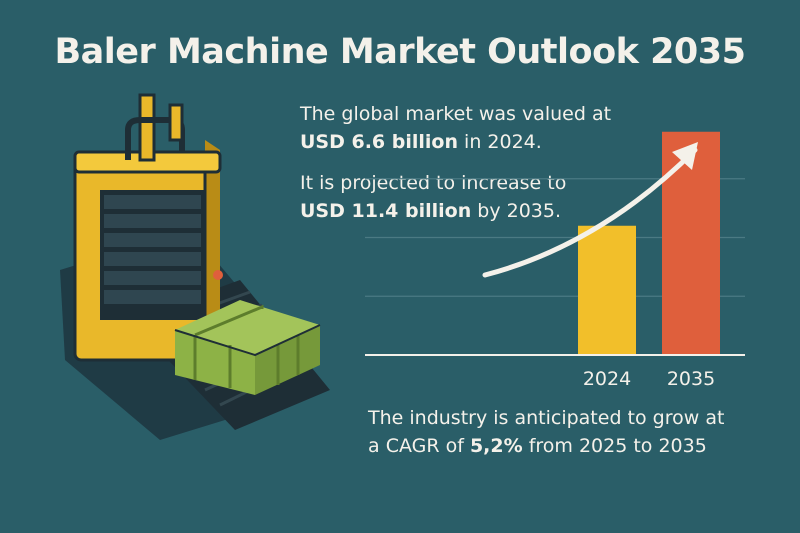 The height and width of the screenshot is (533, 800). Describe the element at coordinates (649, 379) in the screenshot. I see `chart-x-ticks: 2024 2035` at that location.